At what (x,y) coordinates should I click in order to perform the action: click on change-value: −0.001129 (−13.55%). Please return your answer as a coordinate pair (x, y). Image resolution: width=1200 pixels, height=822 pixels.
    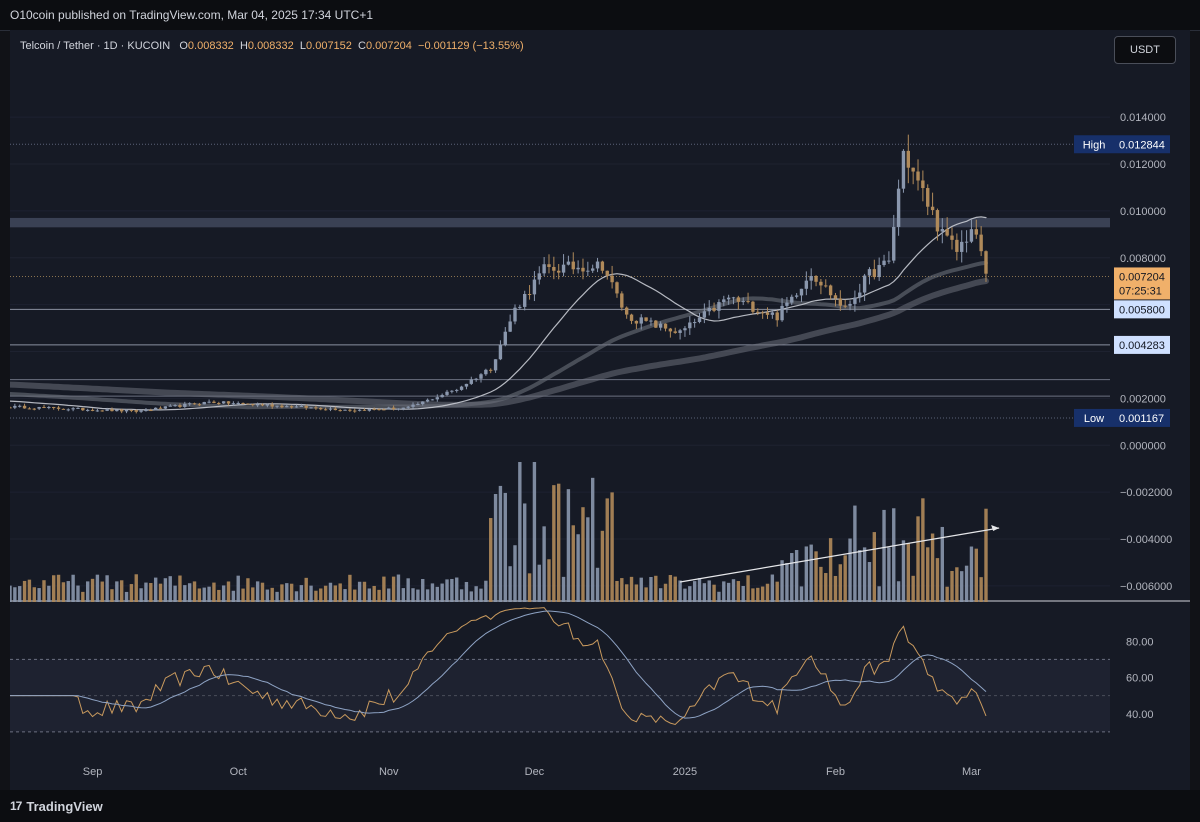
    Looking at the image, I should click on (471, 46).